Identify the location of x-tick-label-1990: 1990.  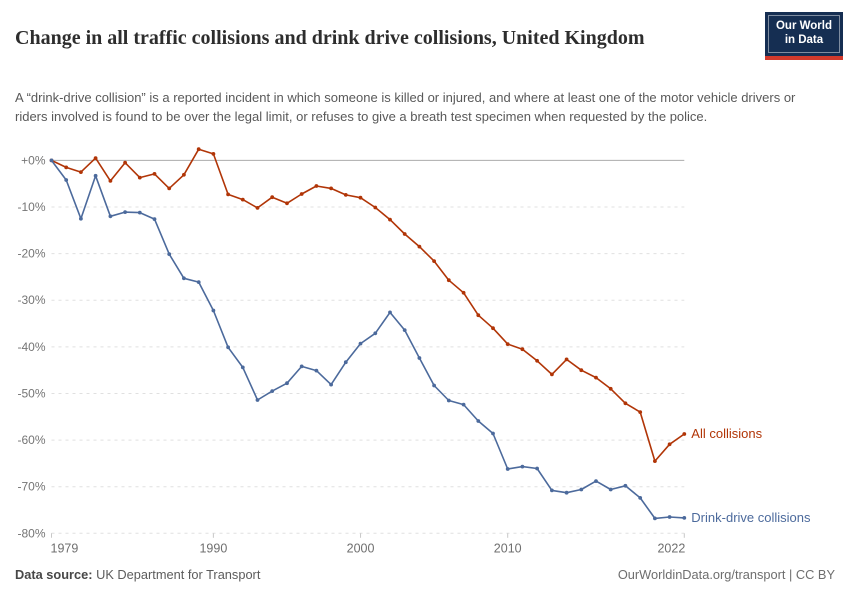
(213, 548).